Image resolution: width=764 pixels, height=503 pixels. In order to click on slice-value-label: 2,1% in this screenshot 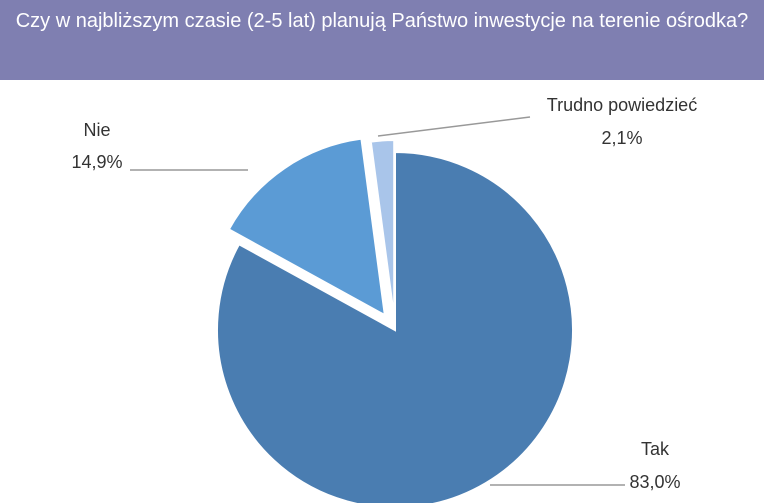, I will do `click(621, 138)`.